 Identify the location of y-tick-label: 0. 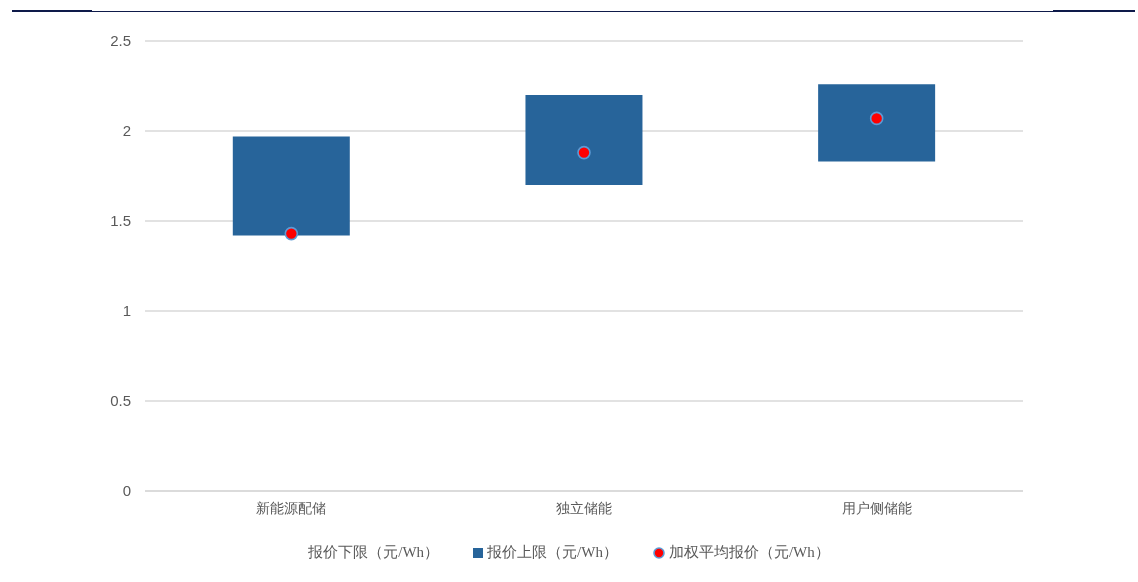
(126, 491).